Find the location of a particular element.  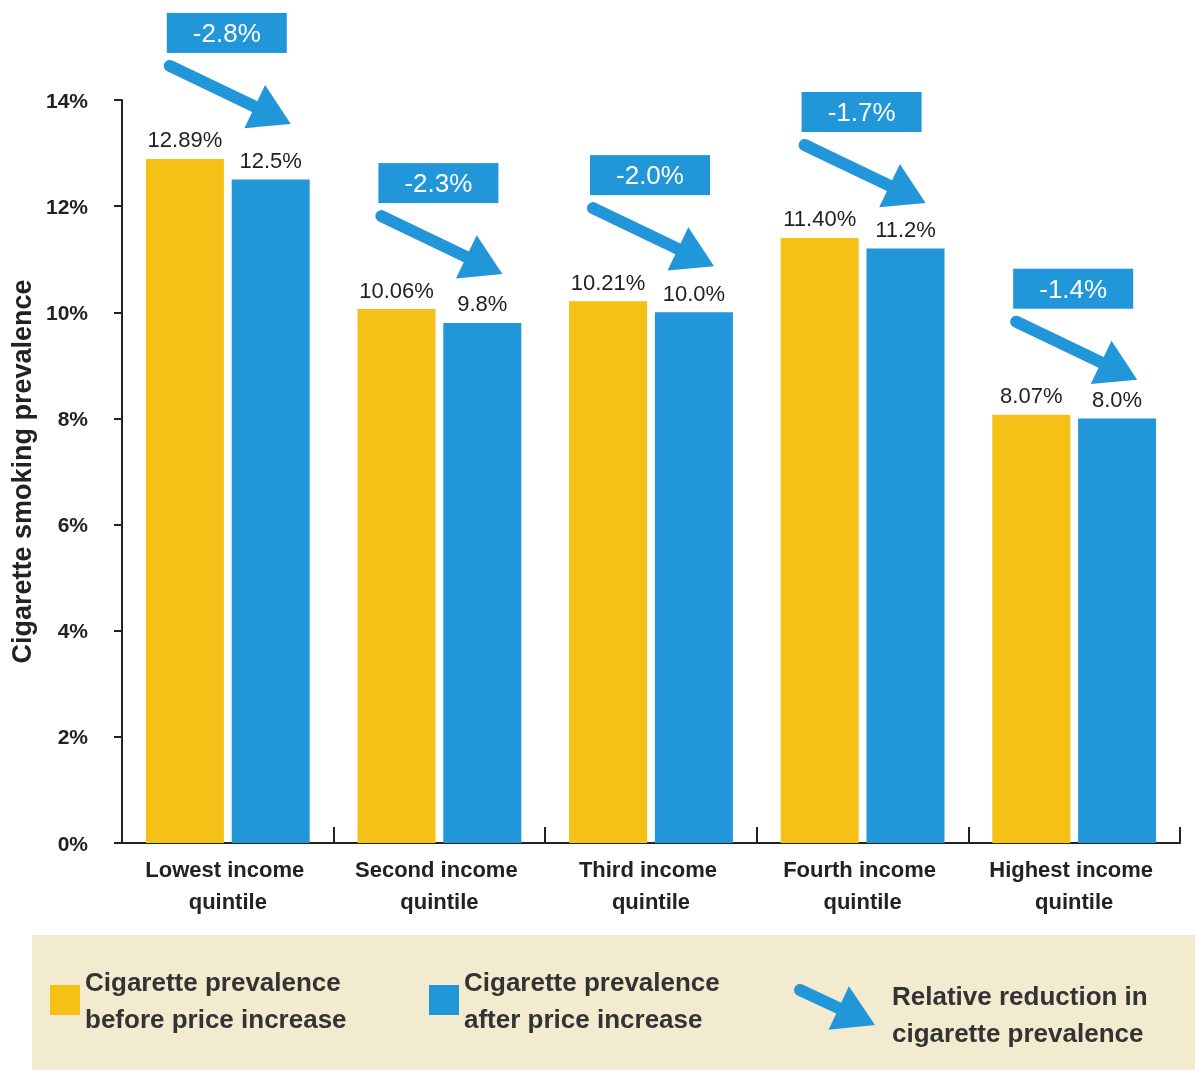

x-tick-label: Lowest income quintile is located at coordinates (228, 885).